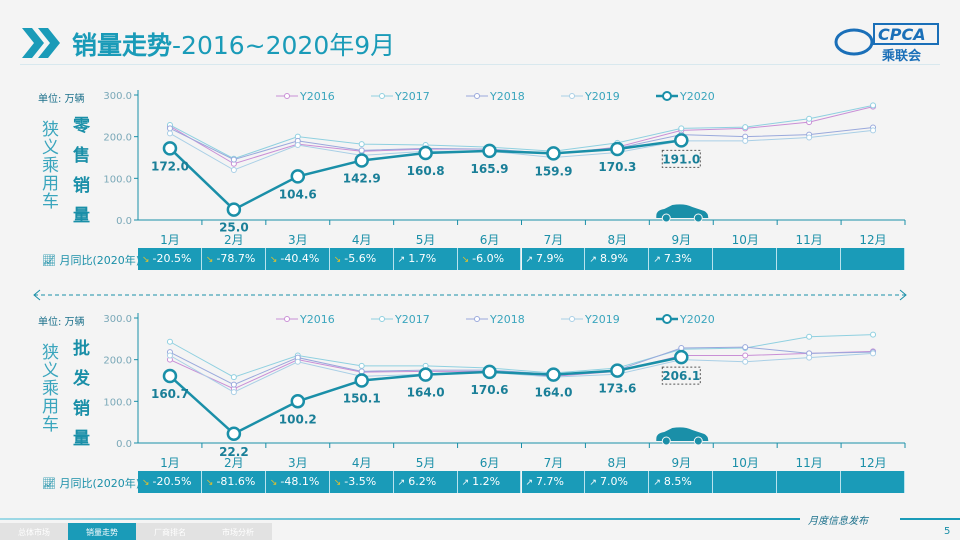  I want to click on x-tick-label: 1月, so click(170, 240).